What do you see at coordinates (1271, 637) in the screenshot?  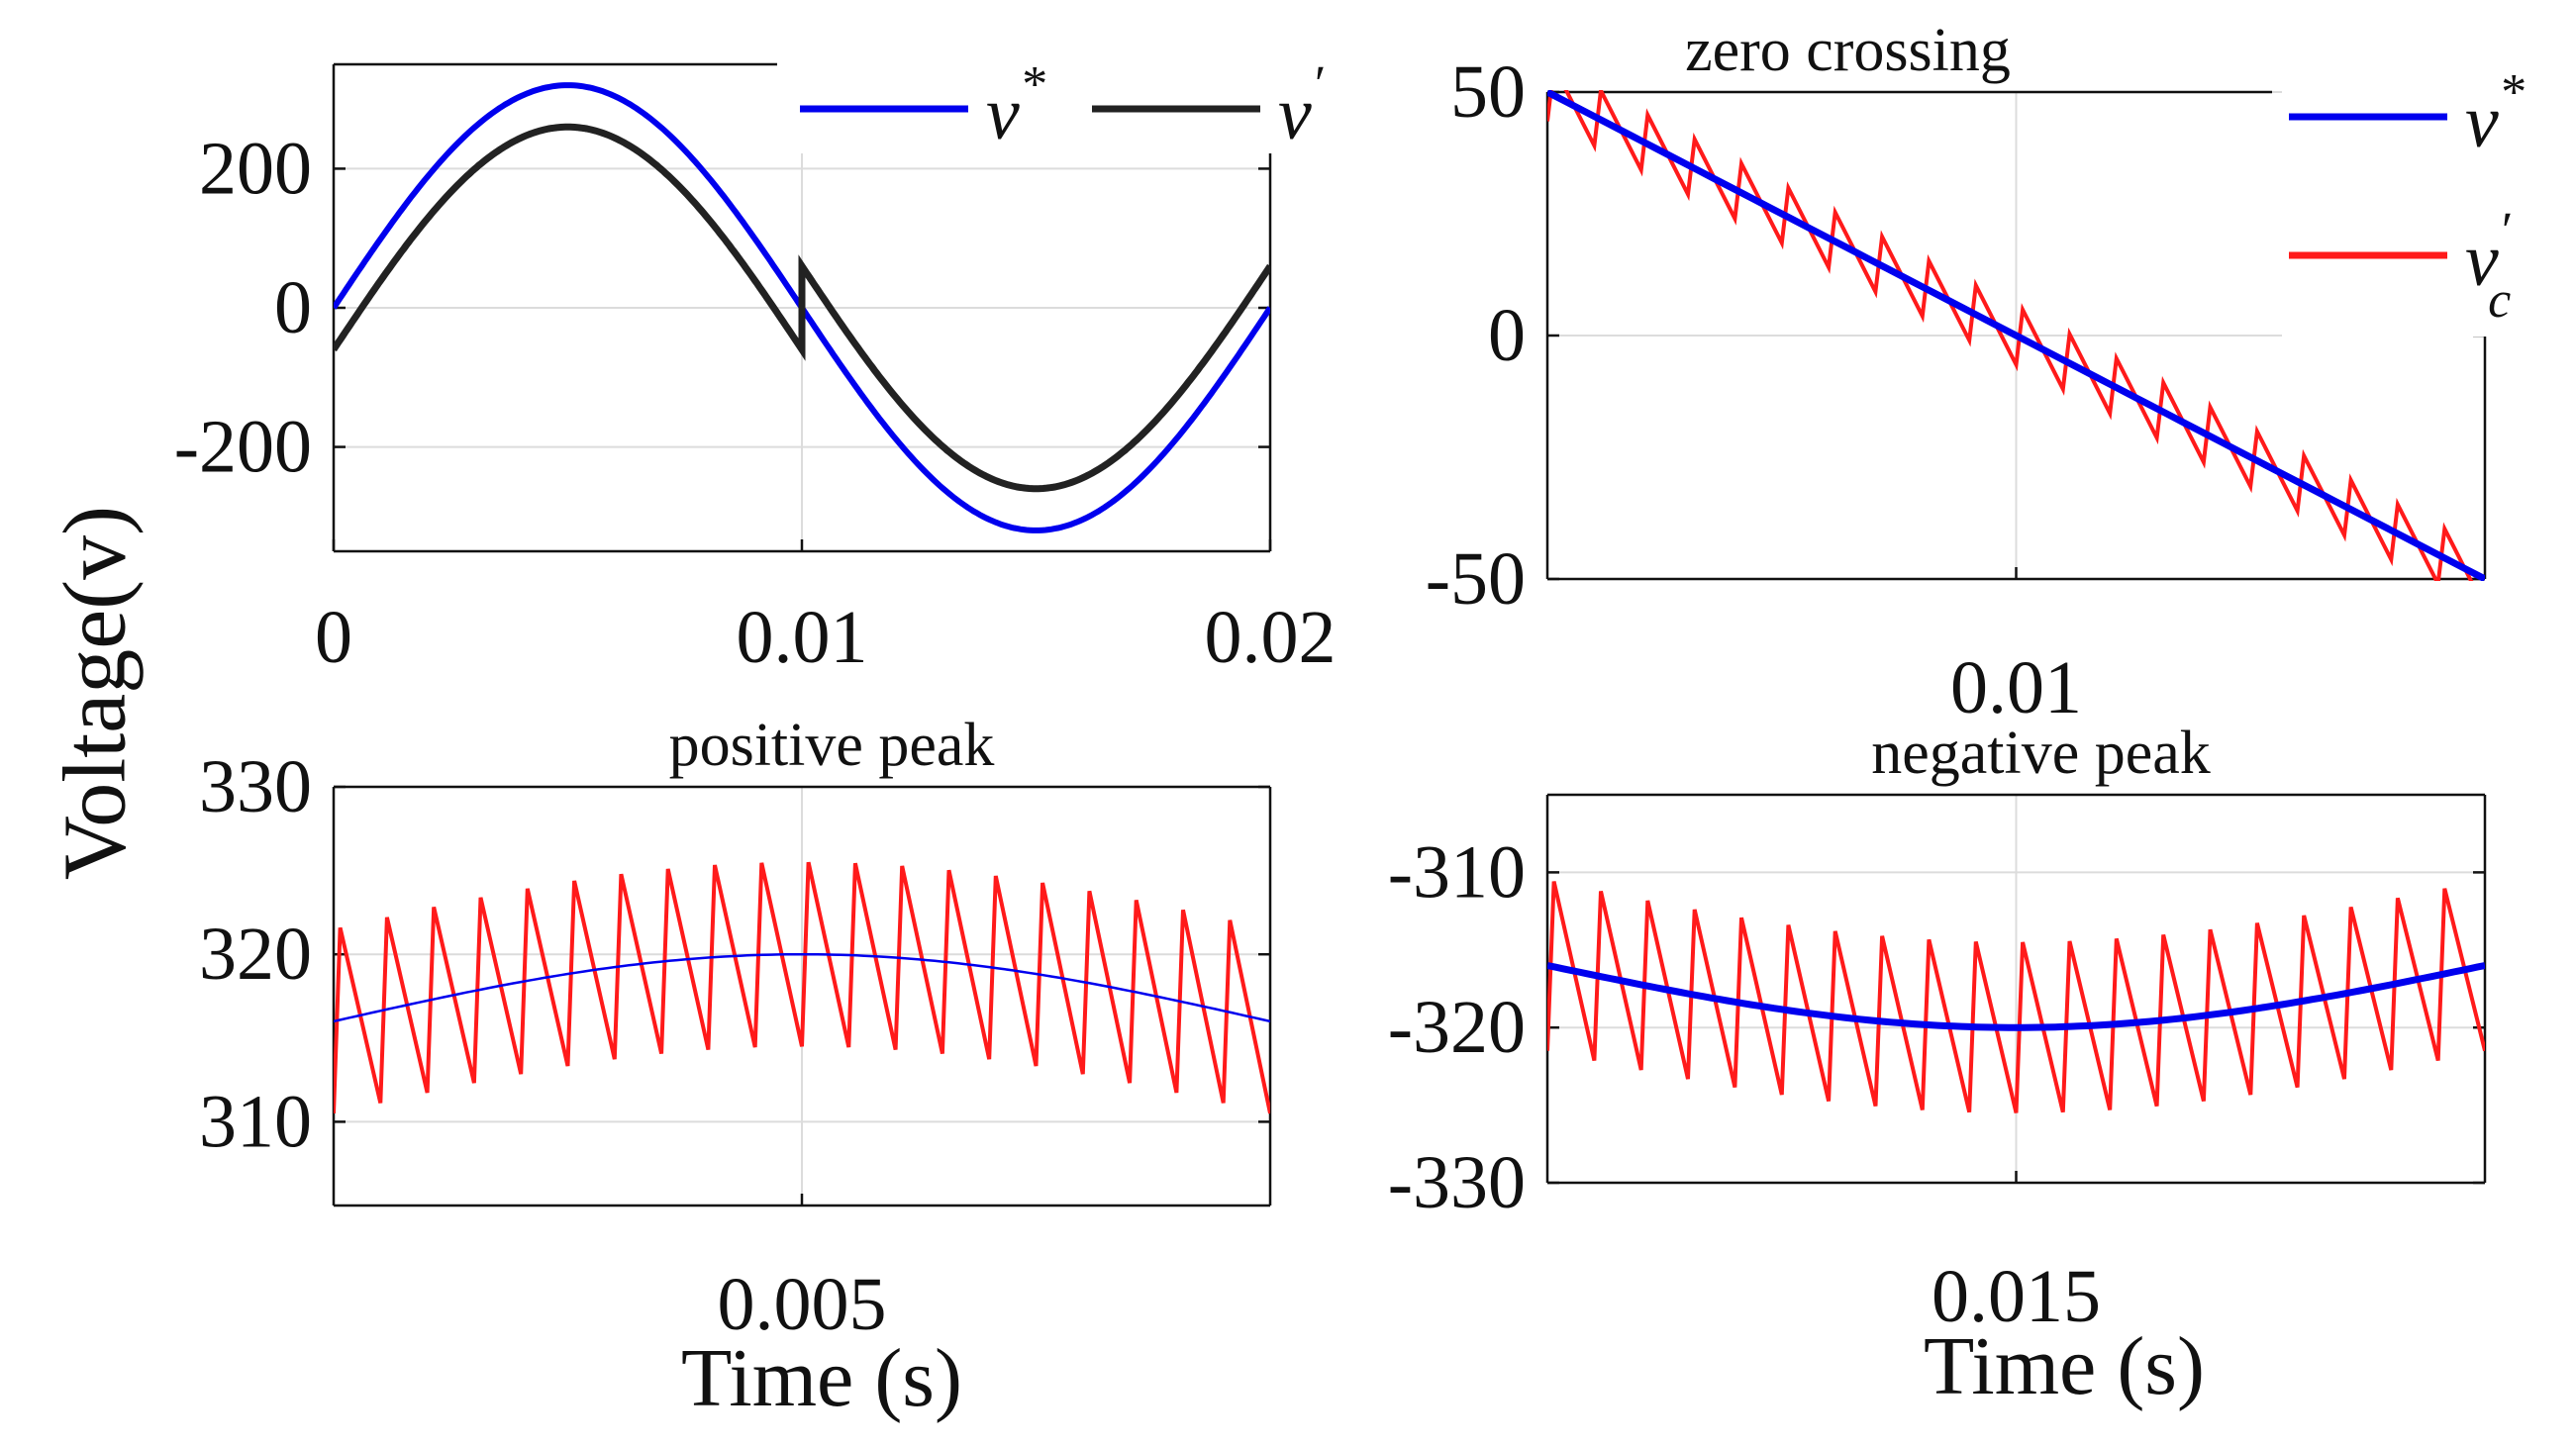 I see `x-tick-label: 0.02` at bounding box center [1271, 637].